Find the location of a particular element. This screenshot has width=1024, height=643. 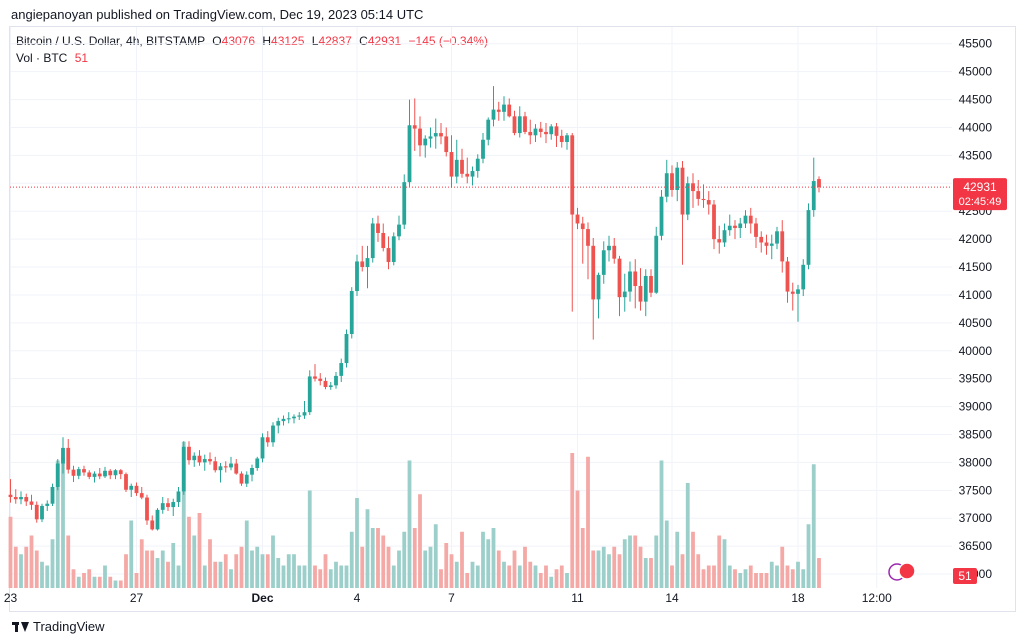

close-label: C is located at coordinates (363, 41).